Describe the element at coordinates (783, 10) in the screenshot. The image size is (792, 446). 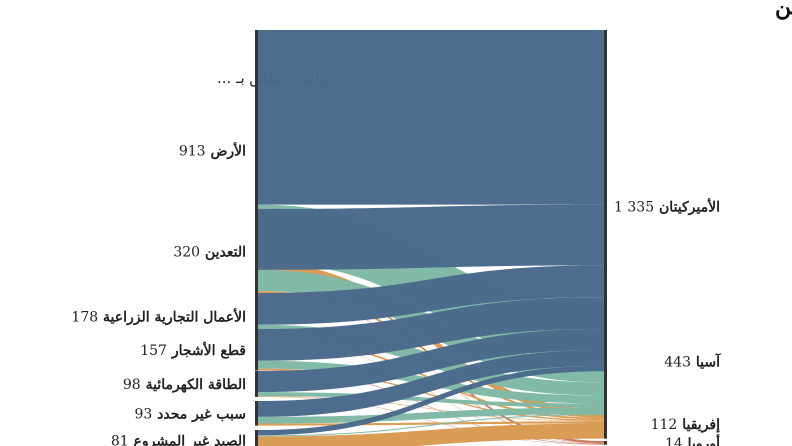
I see `chart-title: 70% منهم في منطقة الأميركيتين` at that location.